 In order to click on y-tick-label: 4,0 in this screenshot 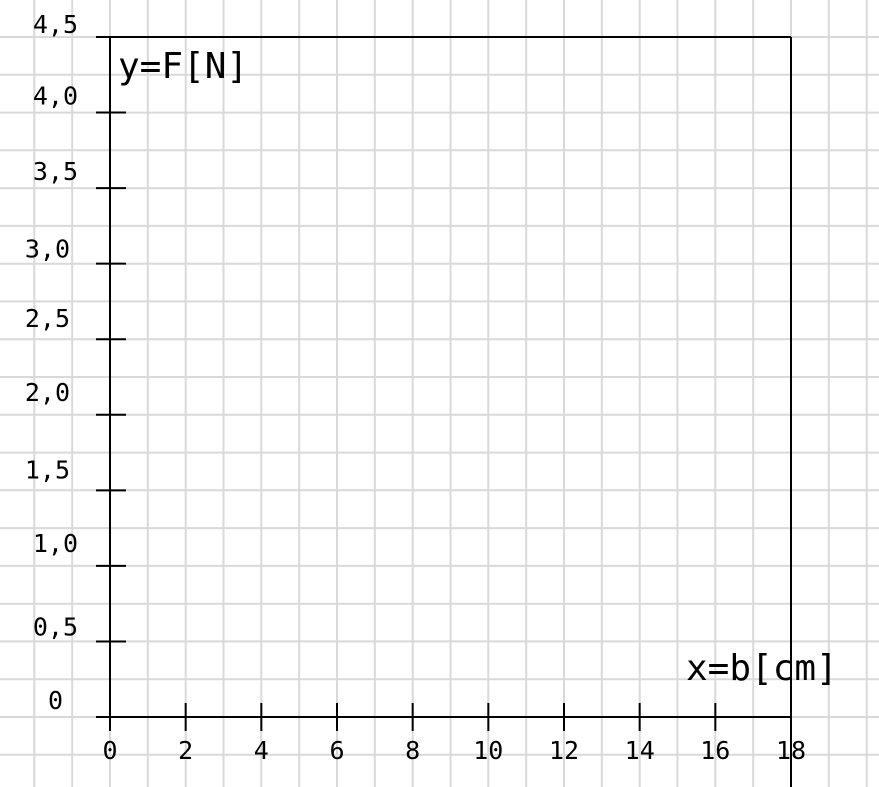, I will do `click(55, 96)`.